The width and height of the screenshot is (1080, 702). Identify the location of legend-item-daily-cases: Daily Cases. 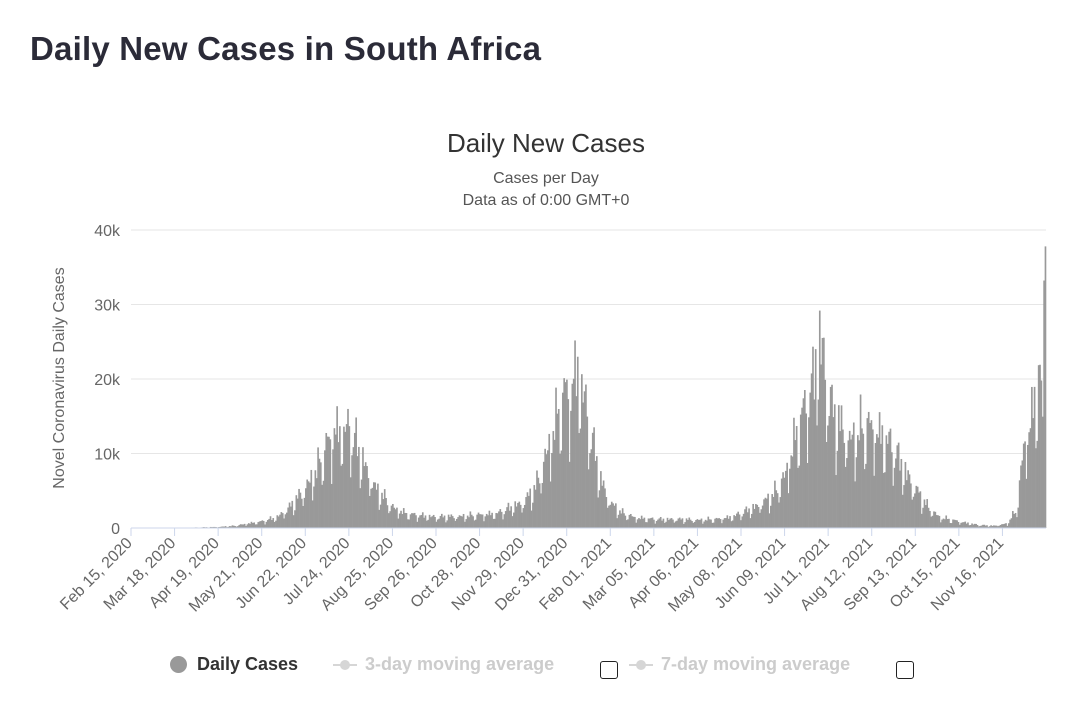
(234, 664).